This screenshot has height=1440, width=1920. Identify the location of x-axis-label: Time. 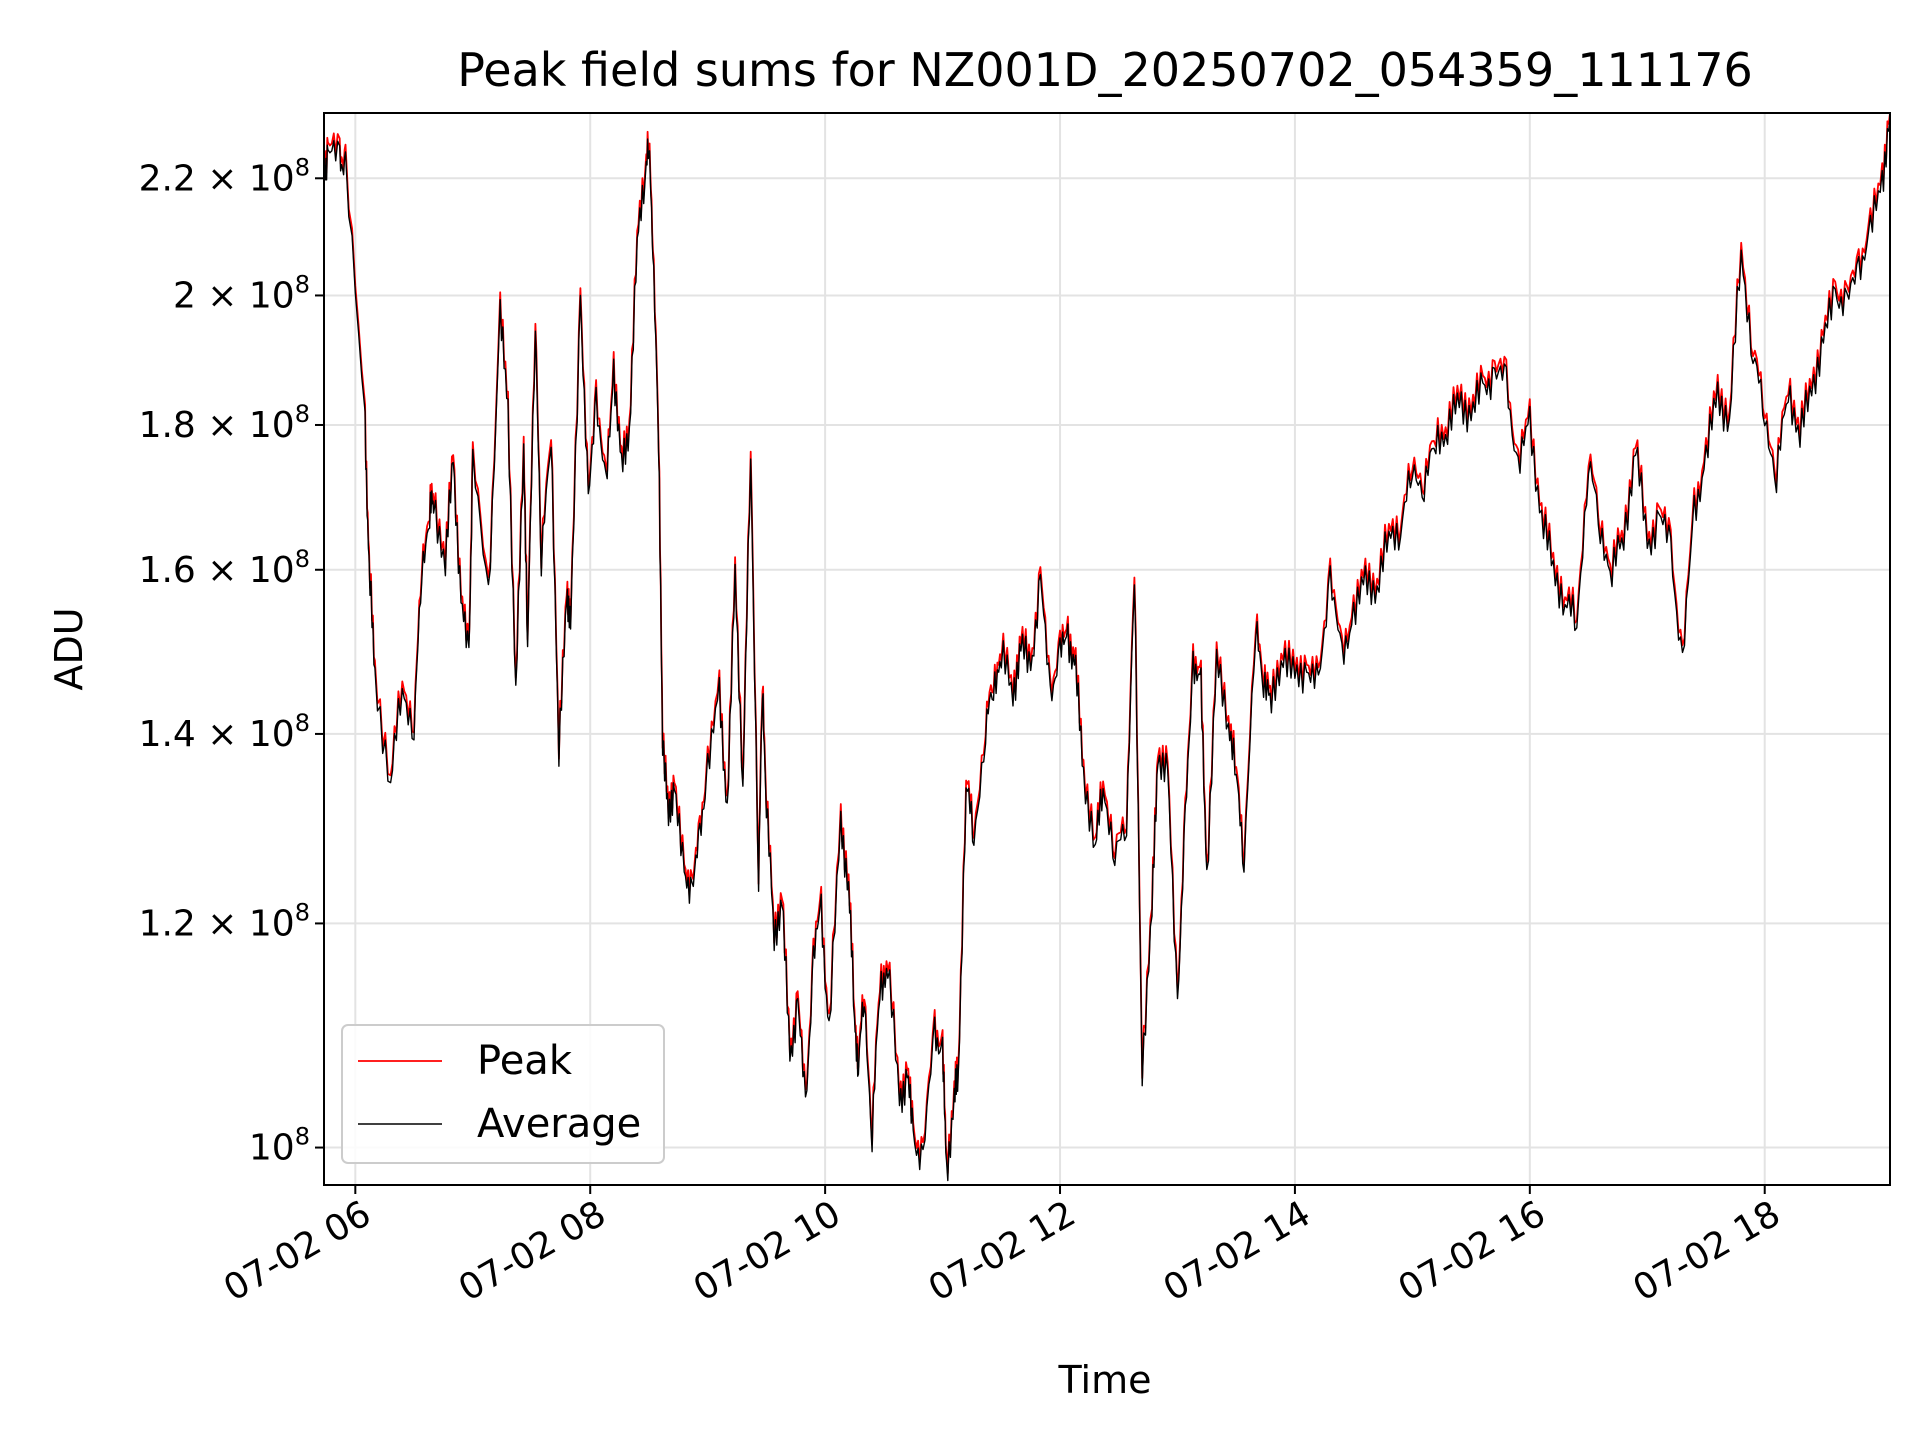
(1105, 1380).